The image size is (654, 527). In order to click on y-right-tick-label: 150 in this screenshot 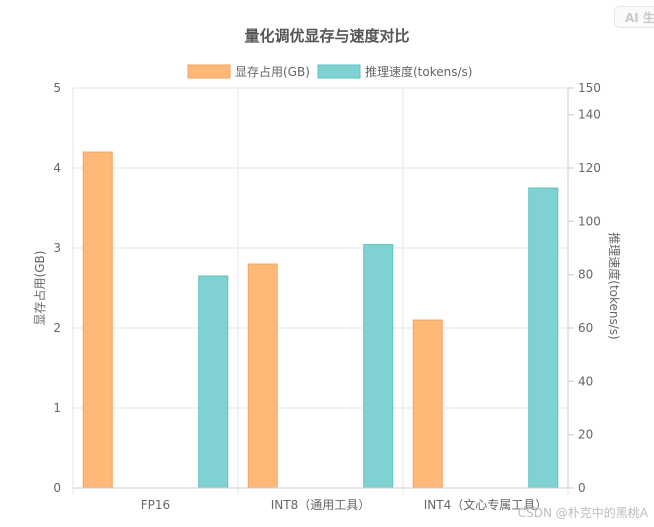, I will do `click(589, 88)`.